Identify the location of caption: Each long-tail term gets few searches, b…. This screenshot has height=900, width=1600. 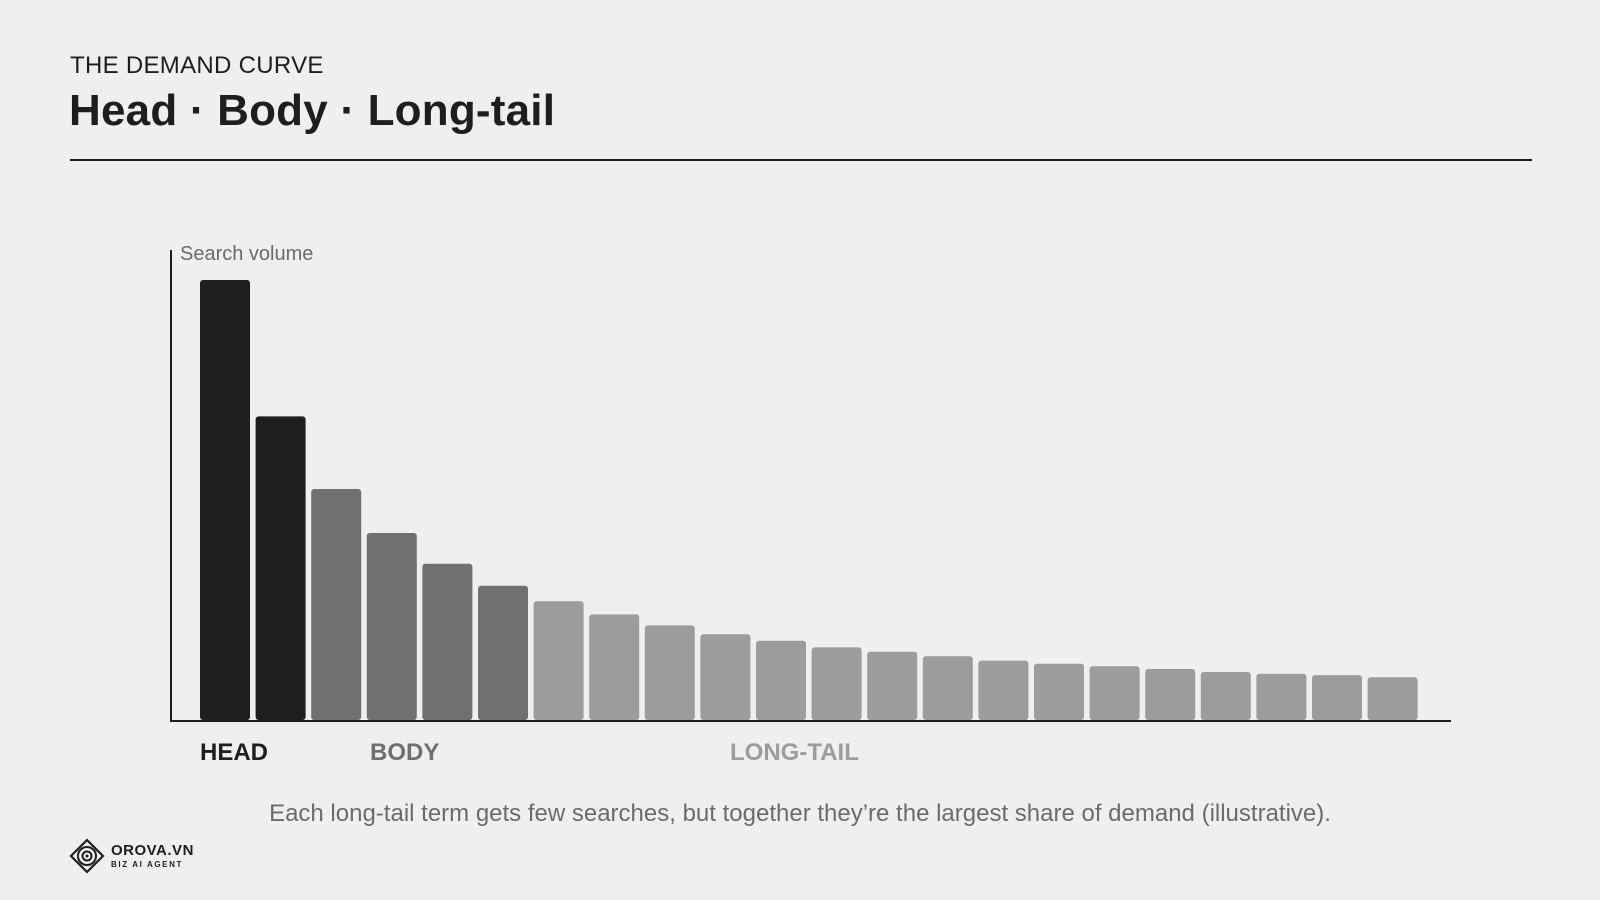
(800, 813).